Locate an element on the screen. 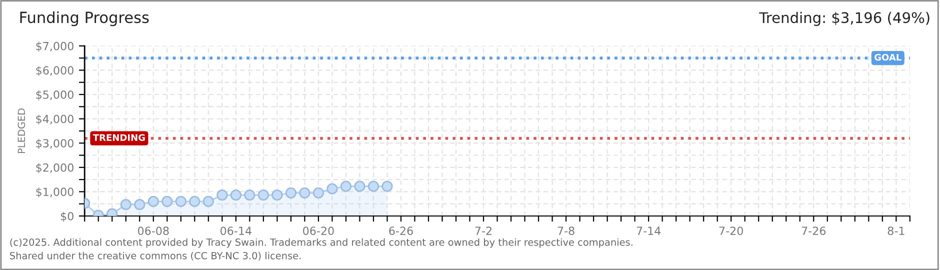  x-tick-label: 06-20 is located at coordinates (318, 231).